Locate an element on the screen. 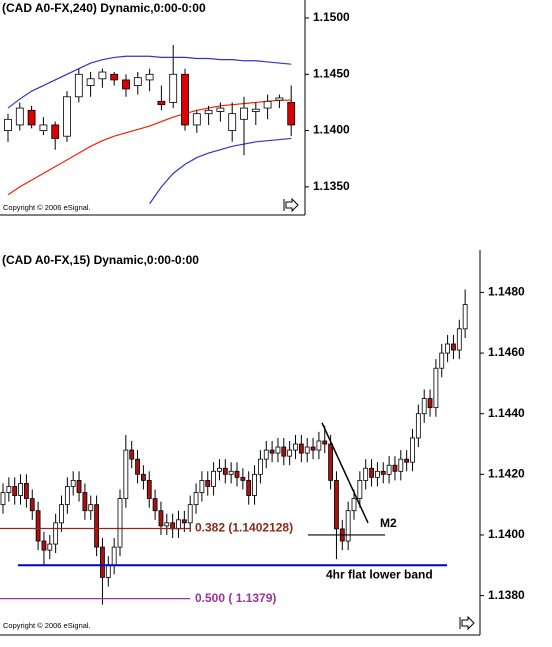  chart-title: (CAD A0-FX,15) Dynamic,0:00-0:00 is located at coordinates (100, 260).